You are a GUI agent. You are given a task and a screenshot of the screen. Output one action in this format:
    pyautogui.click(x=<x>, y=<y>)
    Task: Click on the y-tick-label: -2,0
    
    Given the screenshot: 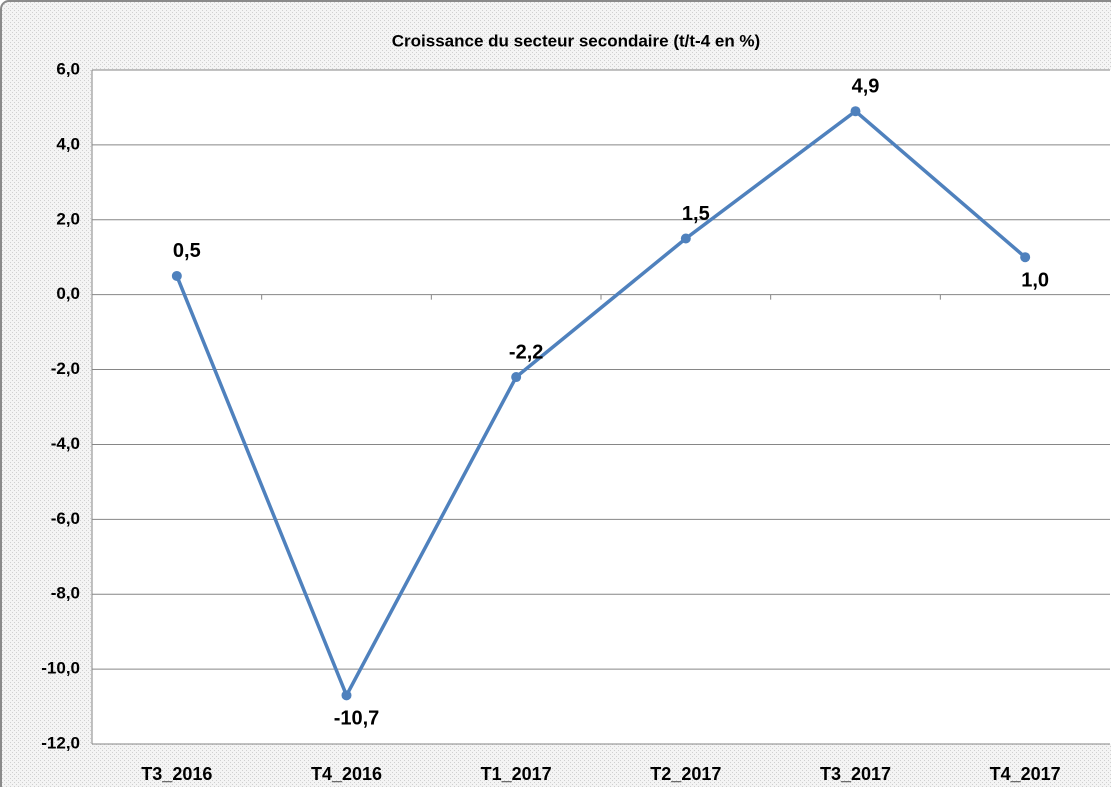 What is the action you would take?
    pyautogui.click(x=65, y=368)
    